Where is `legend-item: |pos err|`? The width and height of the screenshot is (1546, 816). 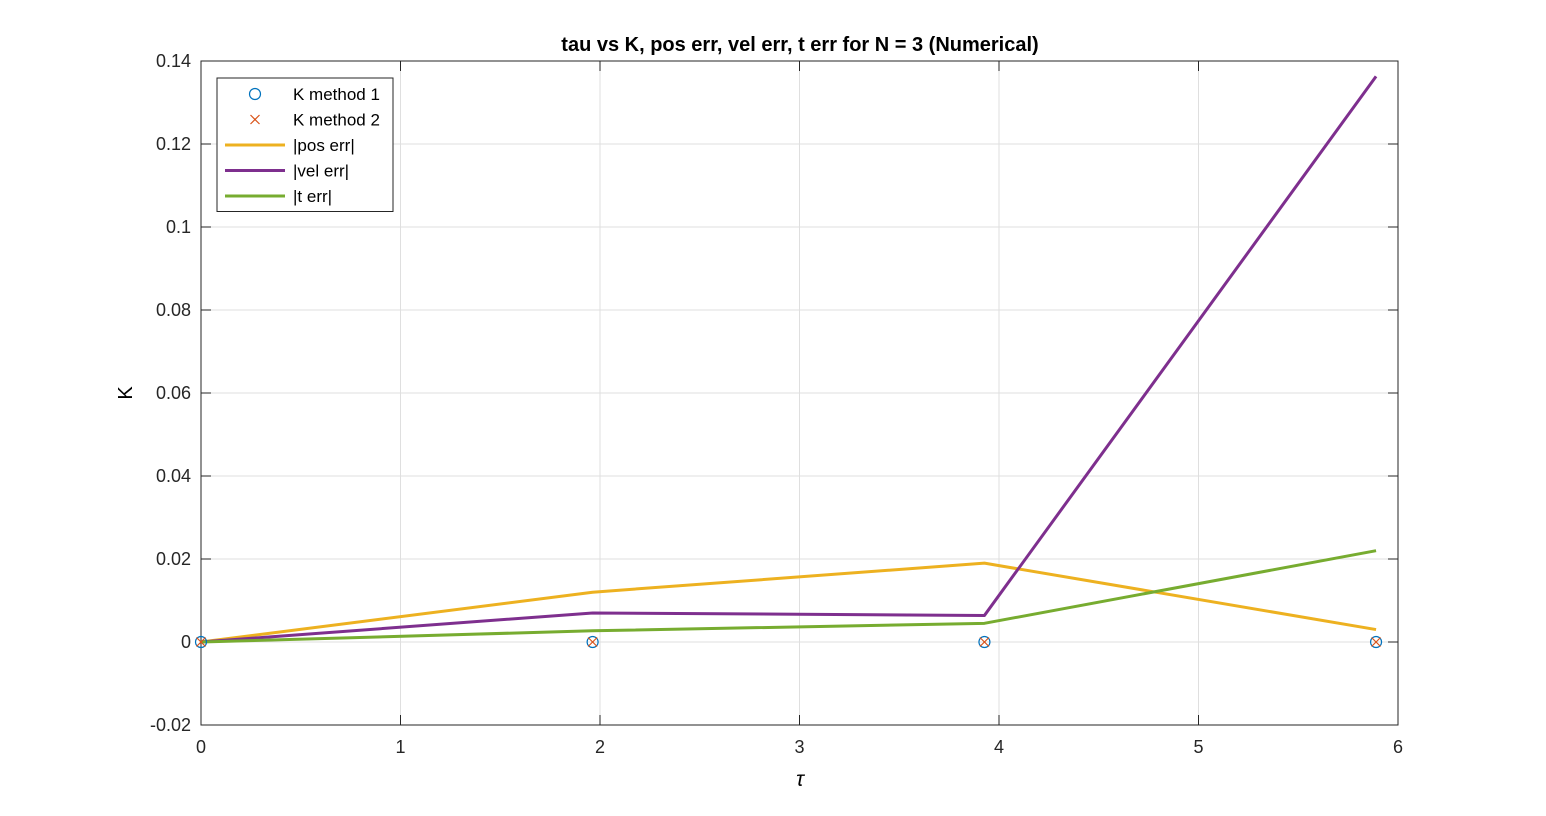
legend-item: |pos err| is located at coordinates (290, 145).